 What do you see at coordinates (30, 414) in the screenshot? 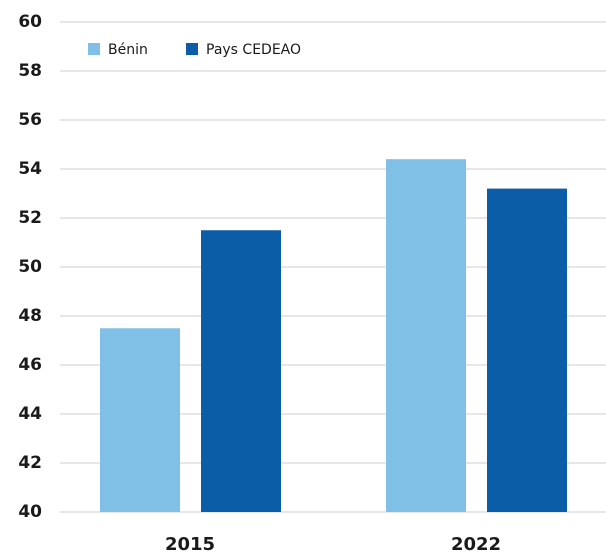
I see `y-tick-label: 44` at bounding box center [30, 414].